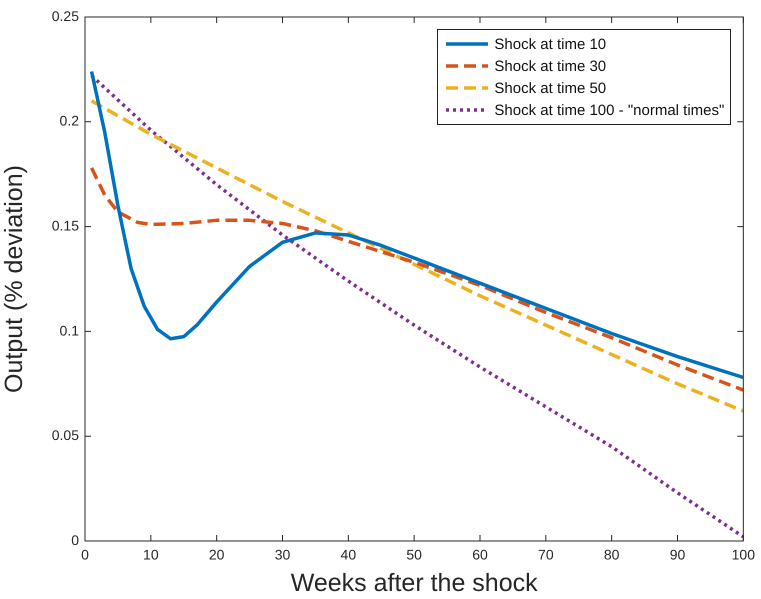 This screenshot has width=761, height=599. What do you see at coordinates (85, 554) in the screenshot?
I see `x-tick-label: 0` at bounding box center [85, 554].